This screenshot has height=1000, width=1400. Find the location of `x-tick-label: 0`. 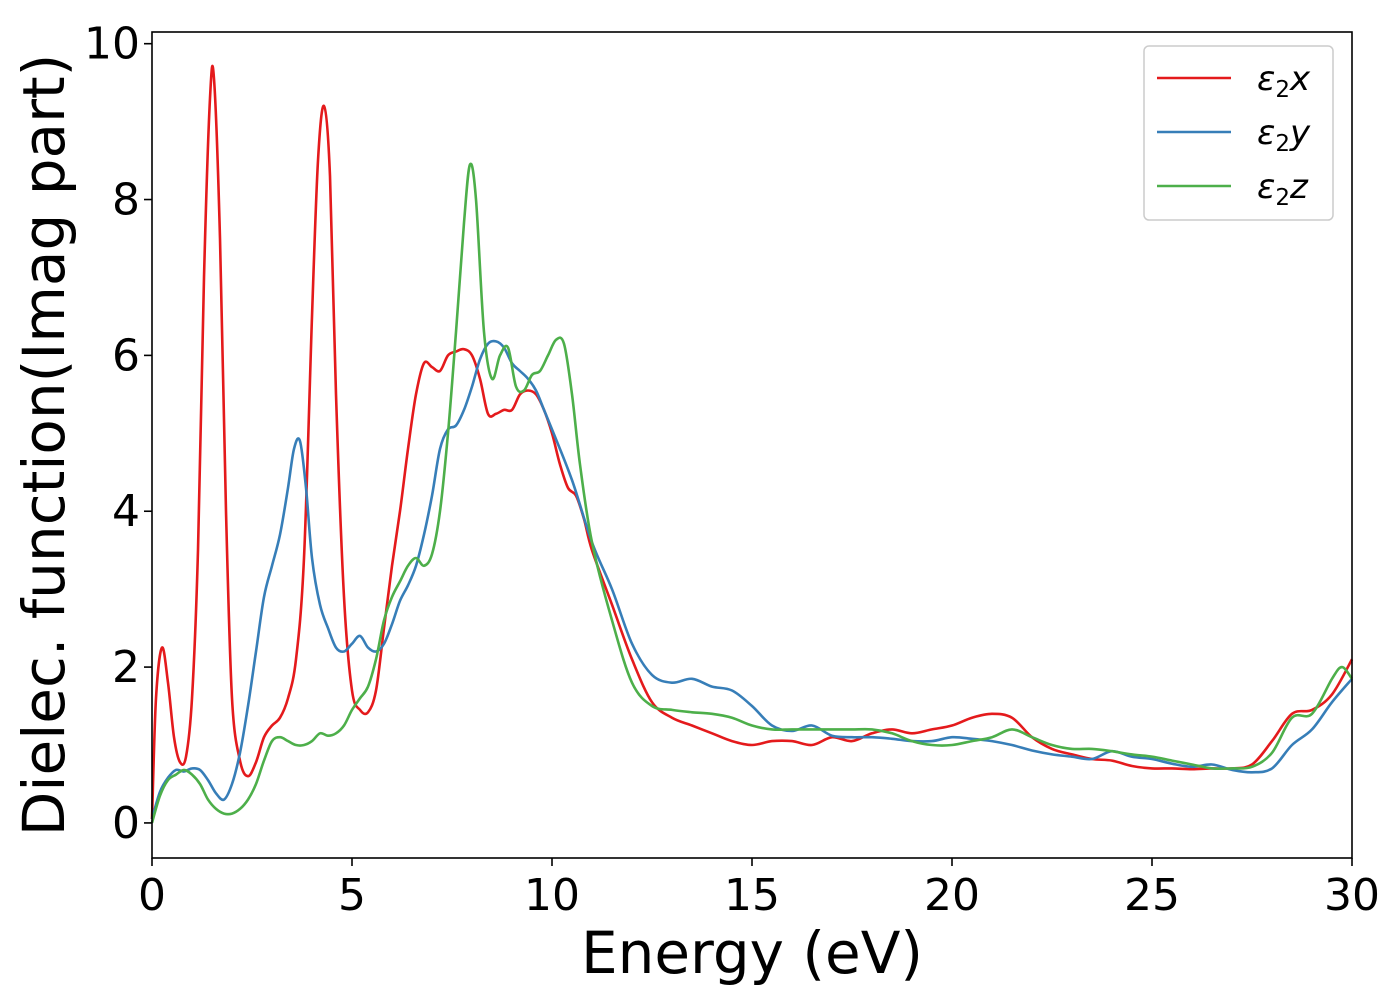

x-tick-label: 0 is located at coordinates (152, 895).